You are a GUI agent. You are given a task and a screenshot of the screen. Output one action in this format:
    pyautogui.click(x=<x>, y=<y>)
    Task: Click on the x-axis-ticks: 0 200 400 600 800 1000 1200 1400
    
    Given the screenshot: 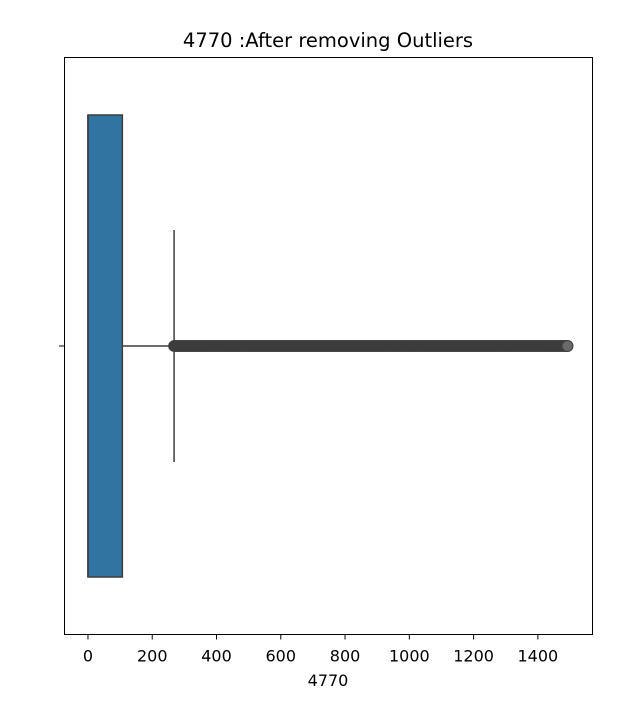 What is the action you would take?
    pyautogui.click(x=321, y=650)
    